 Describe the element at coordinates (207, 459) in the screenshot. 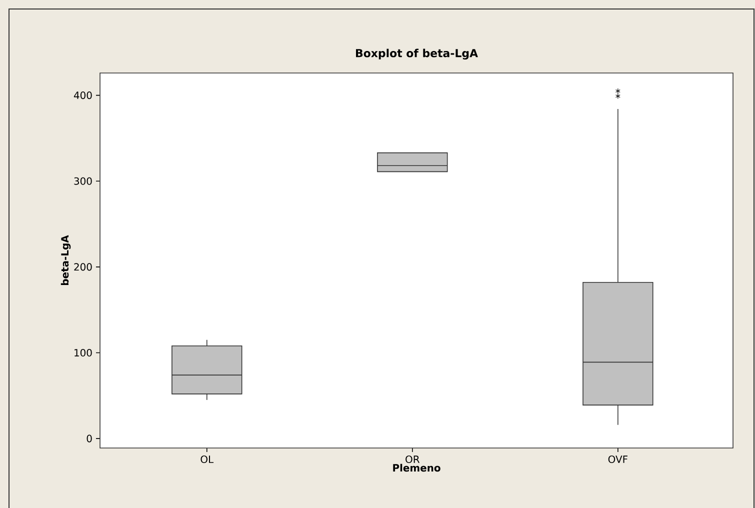

I see `x-tick-label: OL` at that location.